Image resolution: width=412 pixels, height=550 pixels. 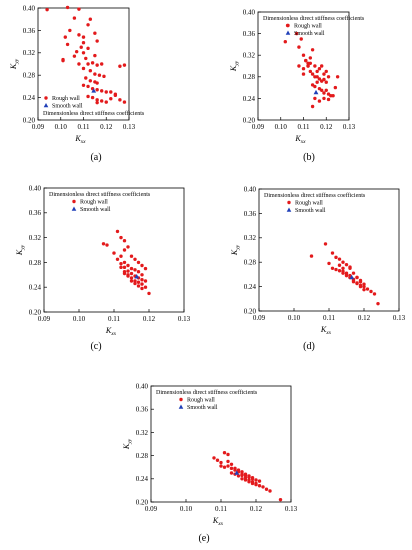 What do you see at coordinates (309, 346) in the screenshot?
I see `panel-caption: (d)` at bounding box center [309, 346].